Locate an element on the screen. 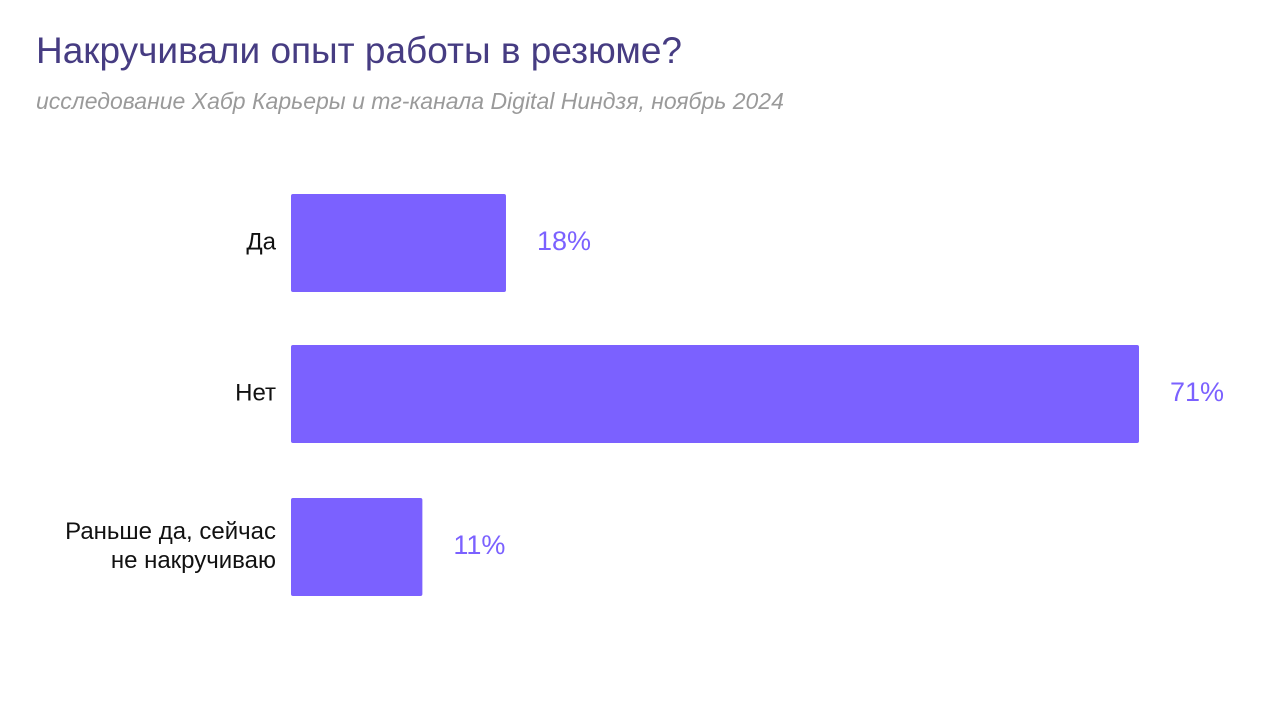  value-label-3: 11% is located at coordinates (479, 545).